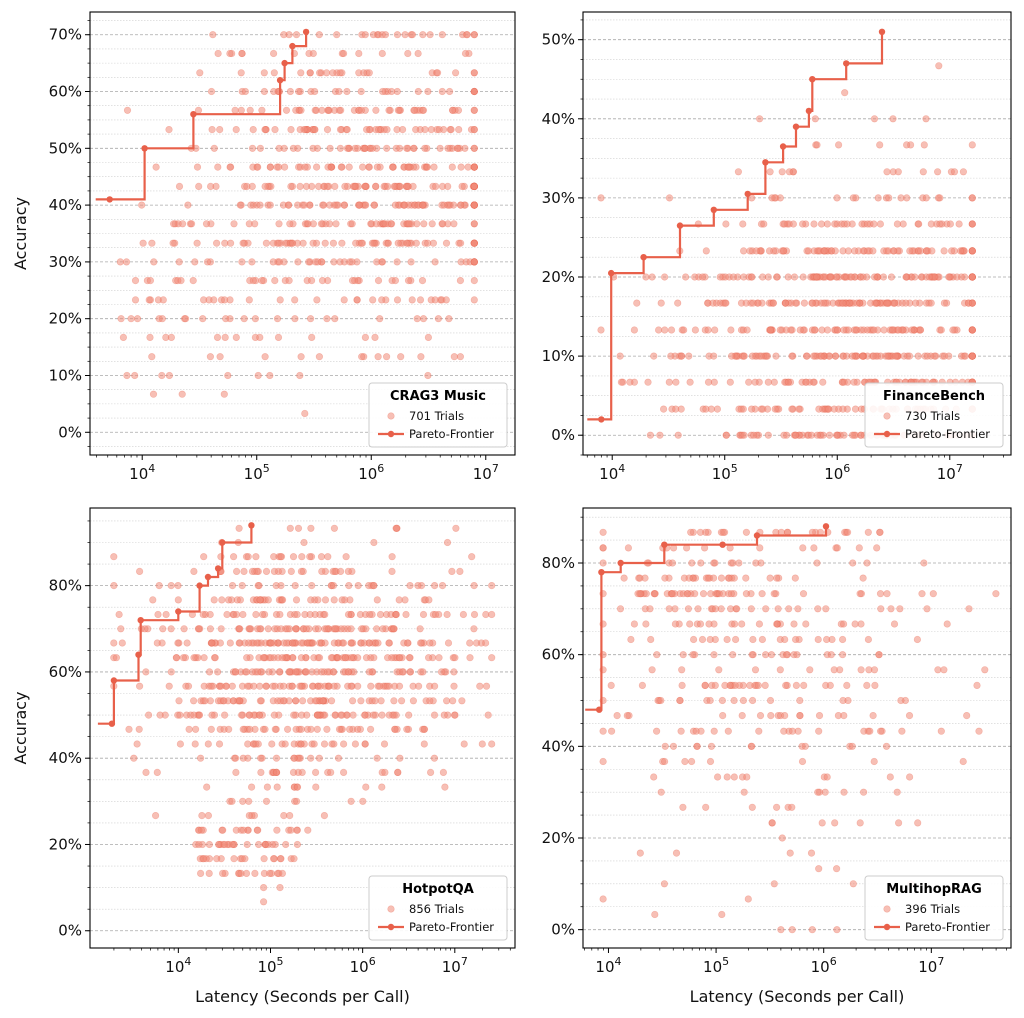 This screenshot has height=1018, width=1024. I want to click on legend-frontier-label: Pareto-Frontier, so click(947, 927).